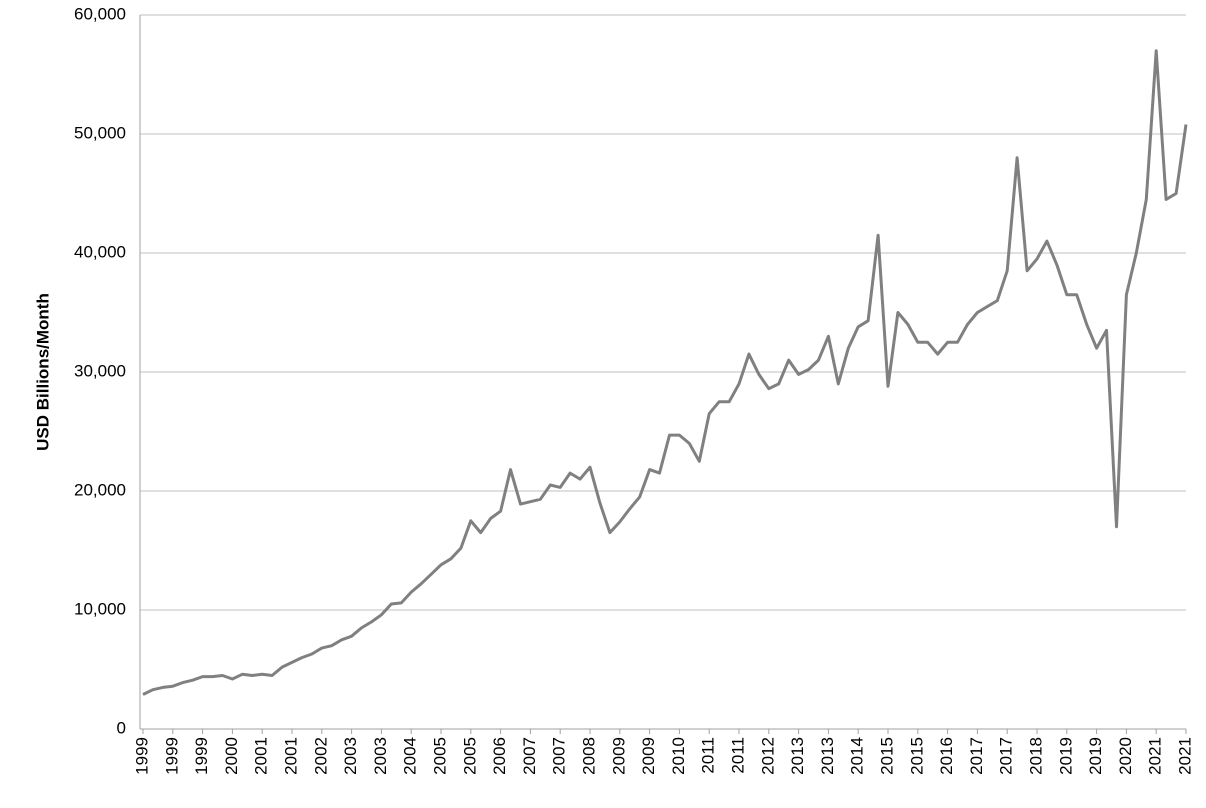 This screenshot has width=1206, height=808. Describe the element at coordinates (100, 251) in the screenshot. I see `y-tick-label: 40,000` at that location.